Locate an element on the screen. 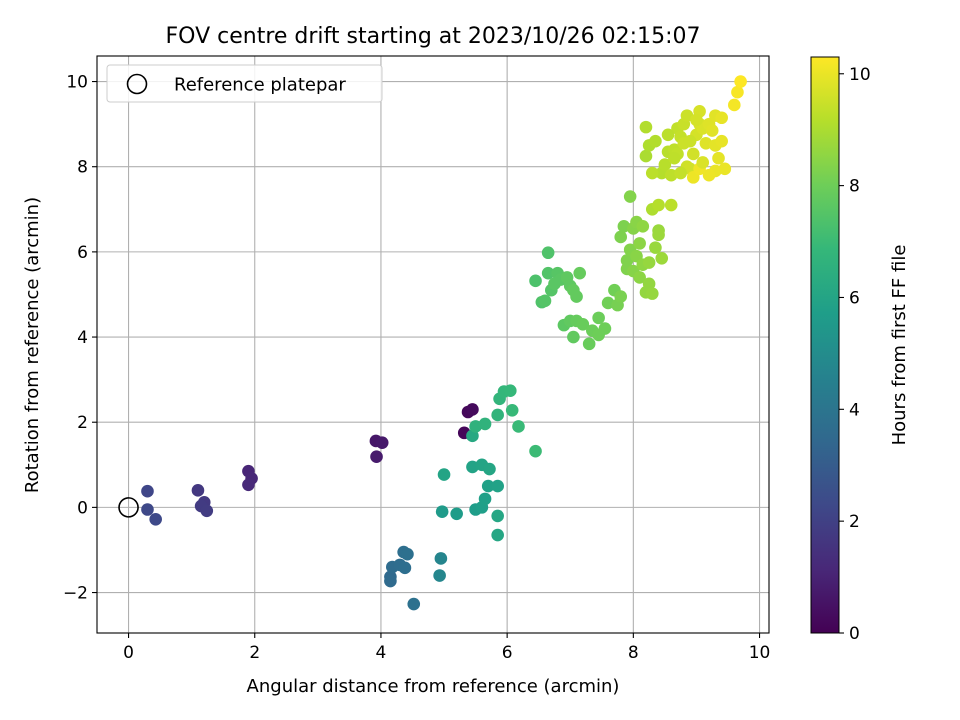 This screenshot has height=720, width=960. y-axis-label: Rotation from reference (arcmin) is located at coordinates (32, 345).